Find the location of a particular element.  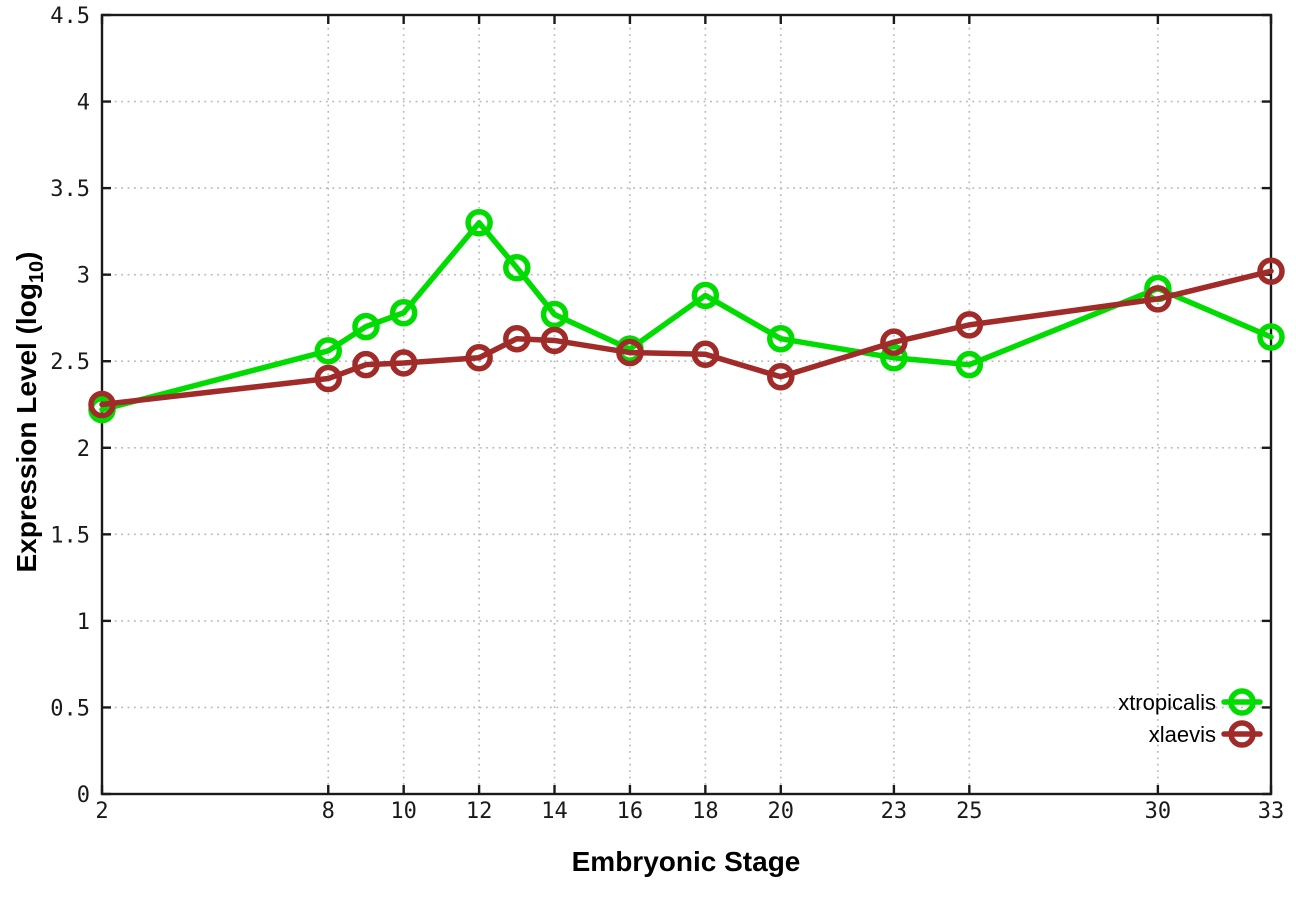

y-tick-label: 4.5 is located at coordinates (70, 16).